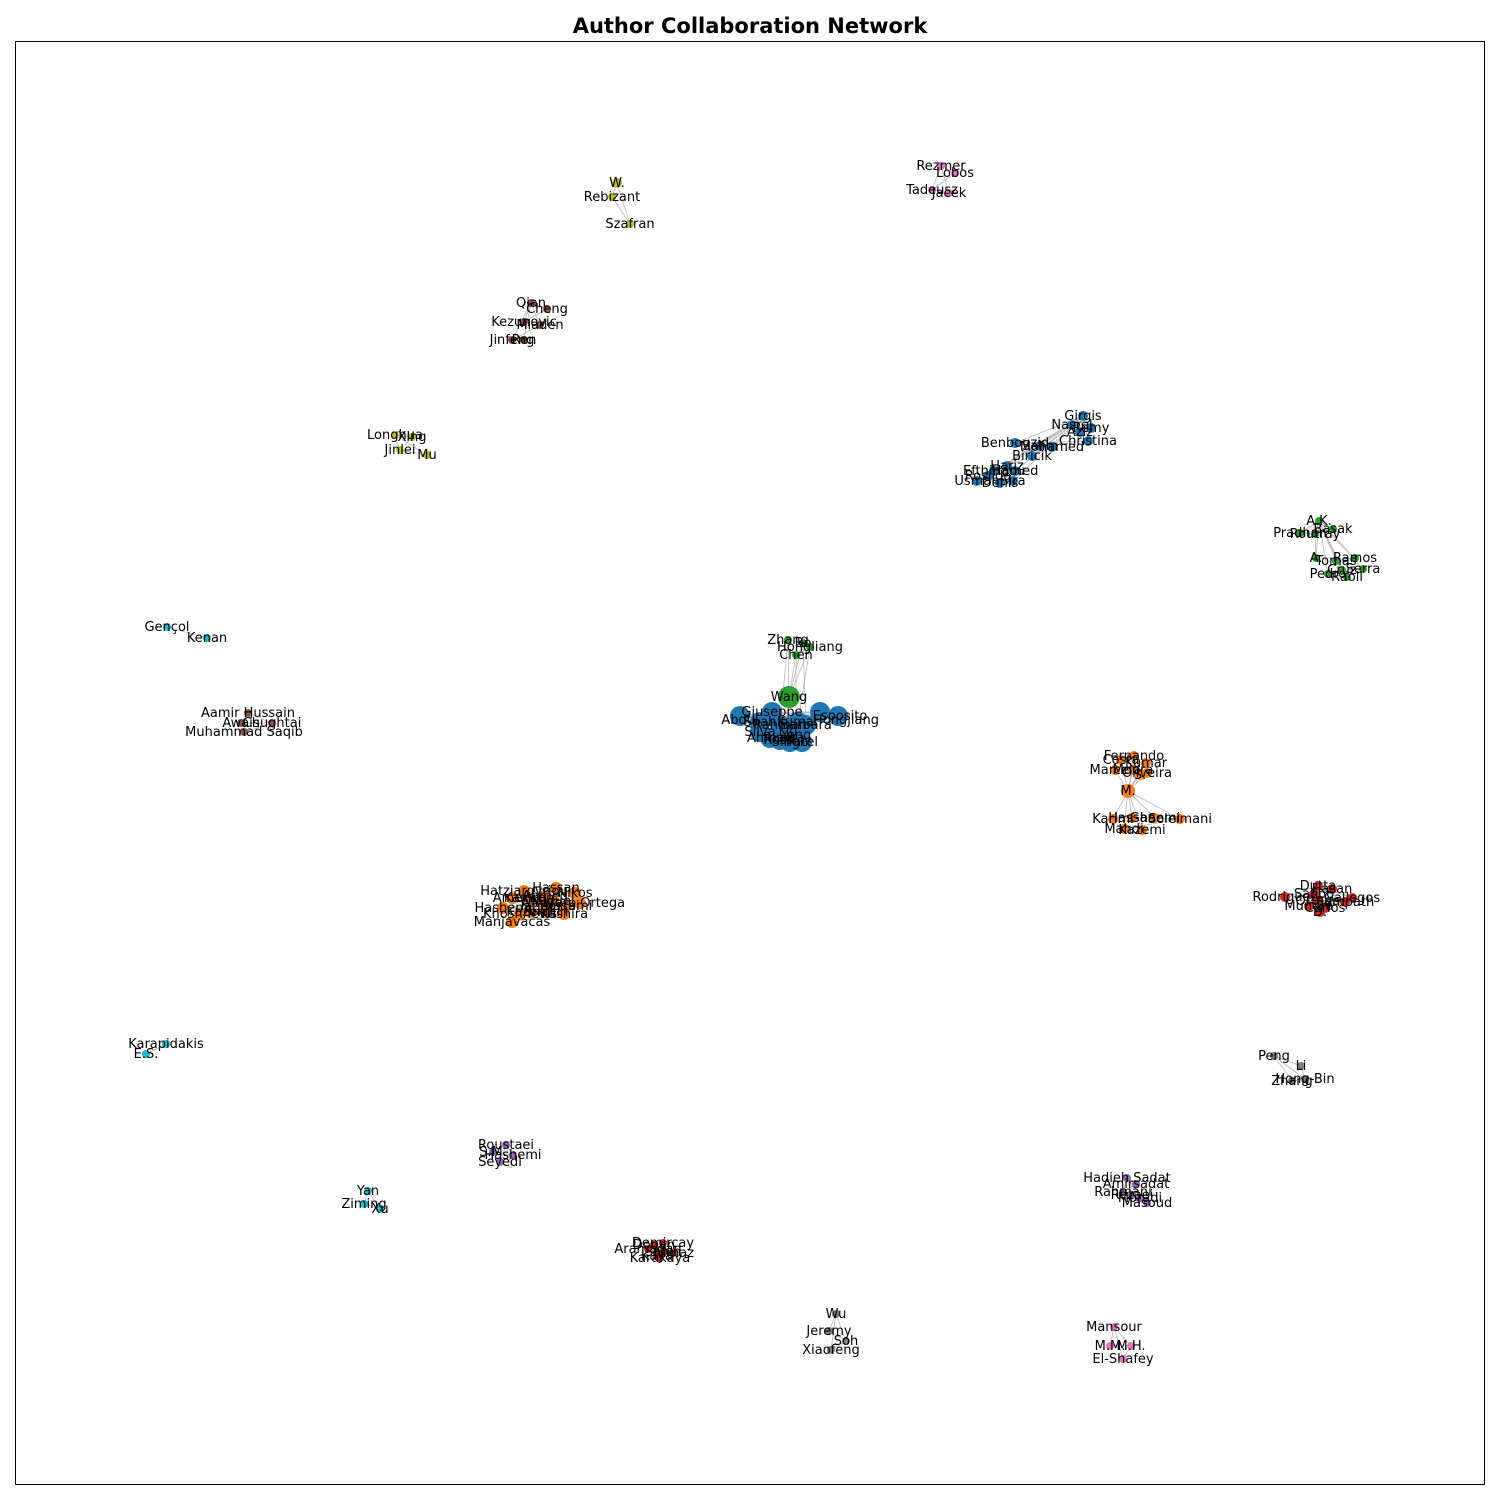 This screenshot has width=1500, height=1500. What do you see at coordinates (1318, 886) in the screenshot?
I see `author-label: Dutta` at bounding box center [1318, 886].